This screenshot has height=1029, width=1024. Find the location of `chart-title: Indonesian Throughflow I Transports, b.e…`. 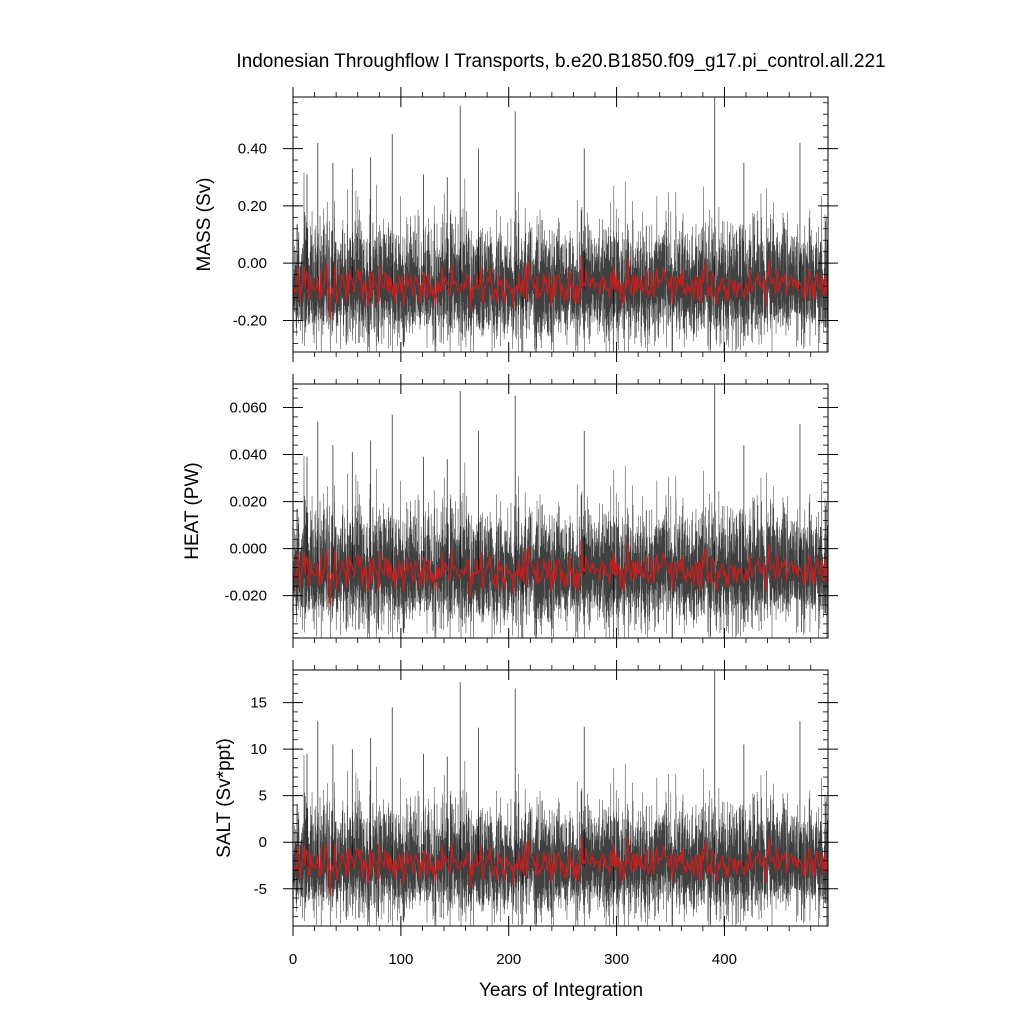

chart-title: Indonesian Throughflow I Transports, b.e… is located at coordinates (560, 61).